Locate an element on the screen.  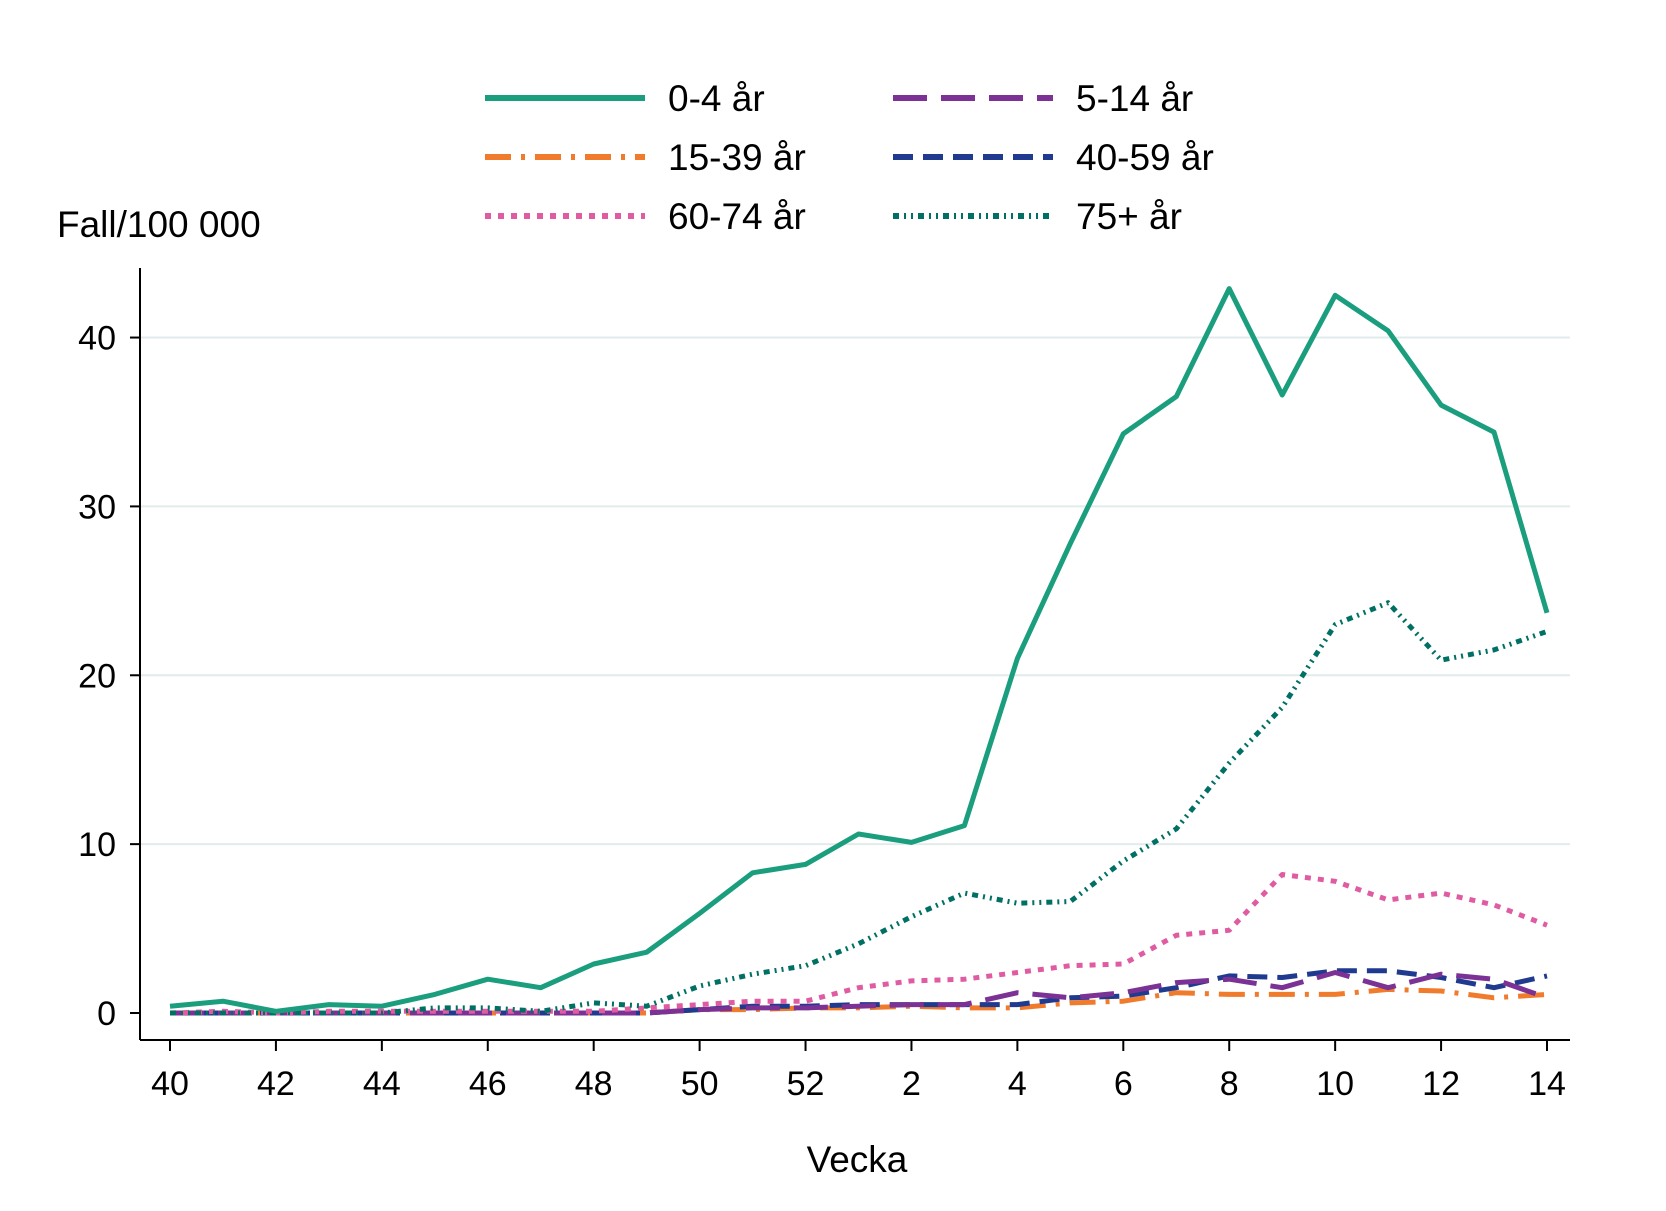
x-tick-label: 14 is located at coordinates (1547, 1084).